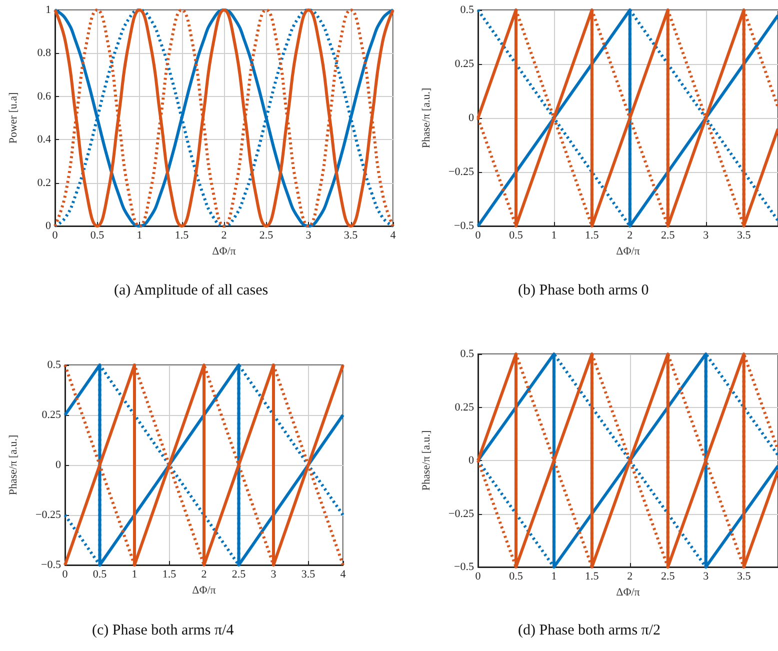 This screenshot has width=778, height=651. I want to click on text: (b) Phase both arms 0, so click(583, 290).